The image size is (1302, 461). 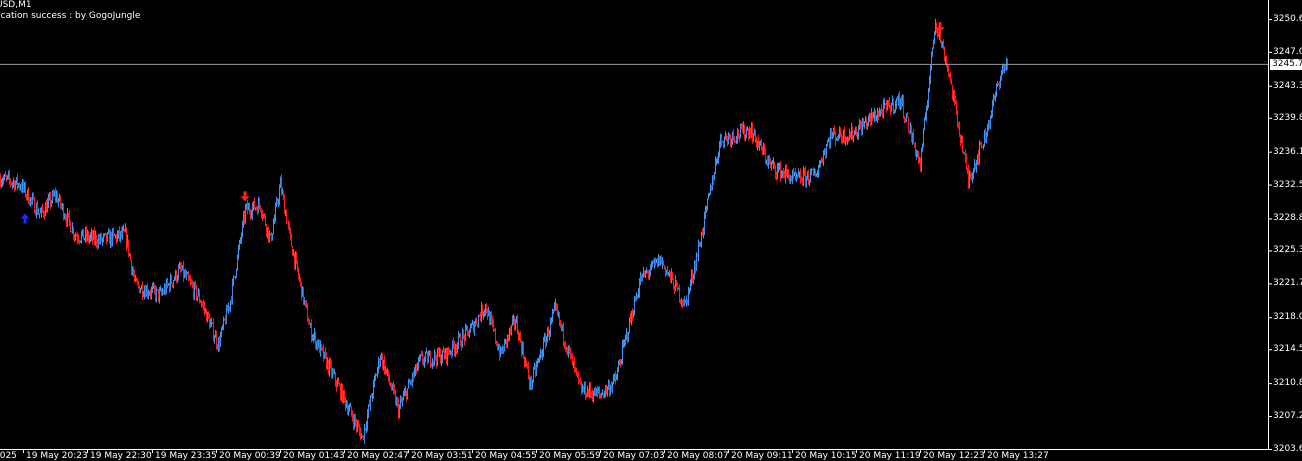 I want to click on price-tick-label: 3218.0, so click(x=1287, y=317).